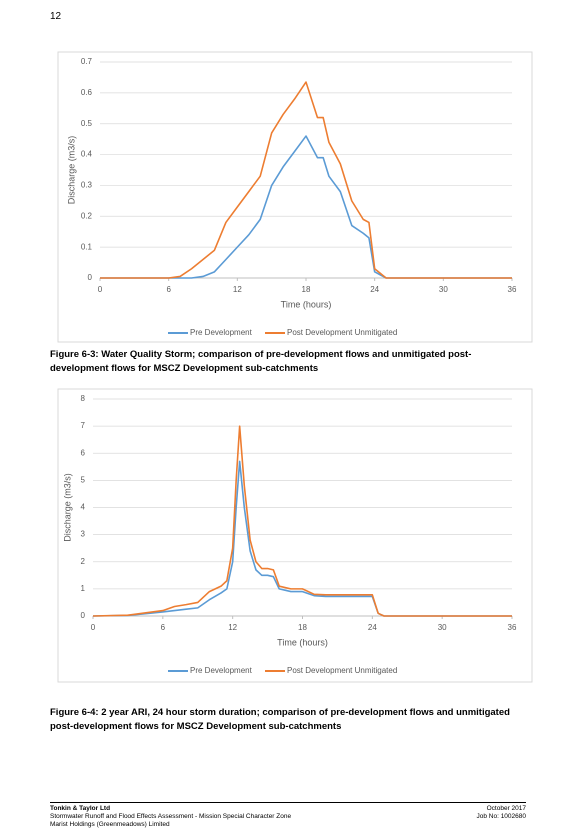 Image resolution: width=576 pixels, height=836 pixels. Describe the element at coordinates (83, 398) in the screenshot. I see `y-tick-label: 8` at that location.